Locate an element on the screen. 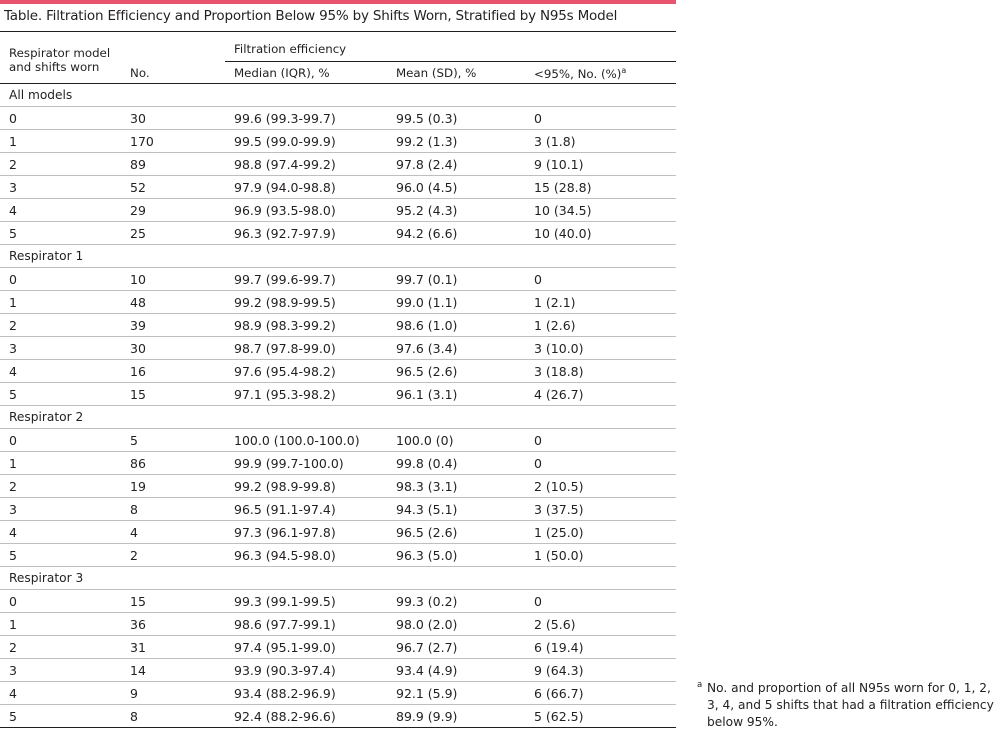 The image size is (1000, 733). count-cell: 14 is located at coordinates (173, 670).